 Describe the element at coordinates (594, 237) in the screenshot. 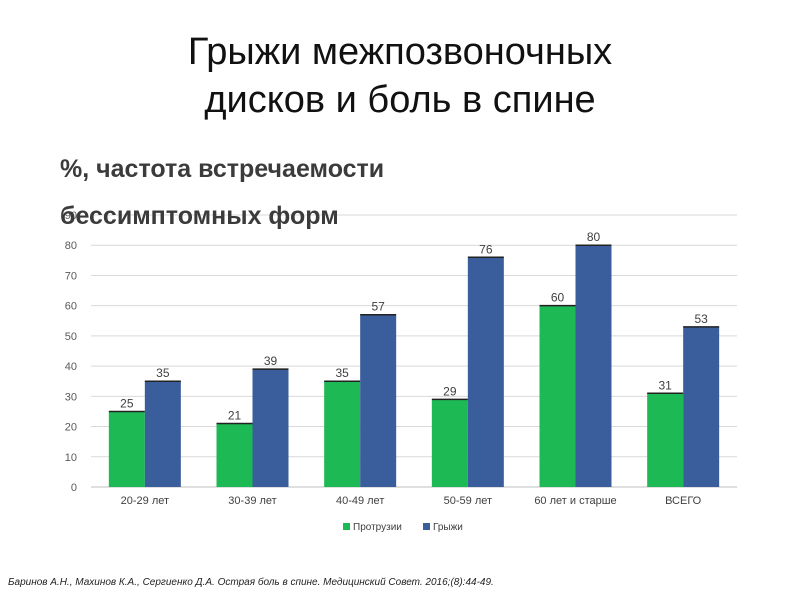

I see `data-label: 80` at that location.